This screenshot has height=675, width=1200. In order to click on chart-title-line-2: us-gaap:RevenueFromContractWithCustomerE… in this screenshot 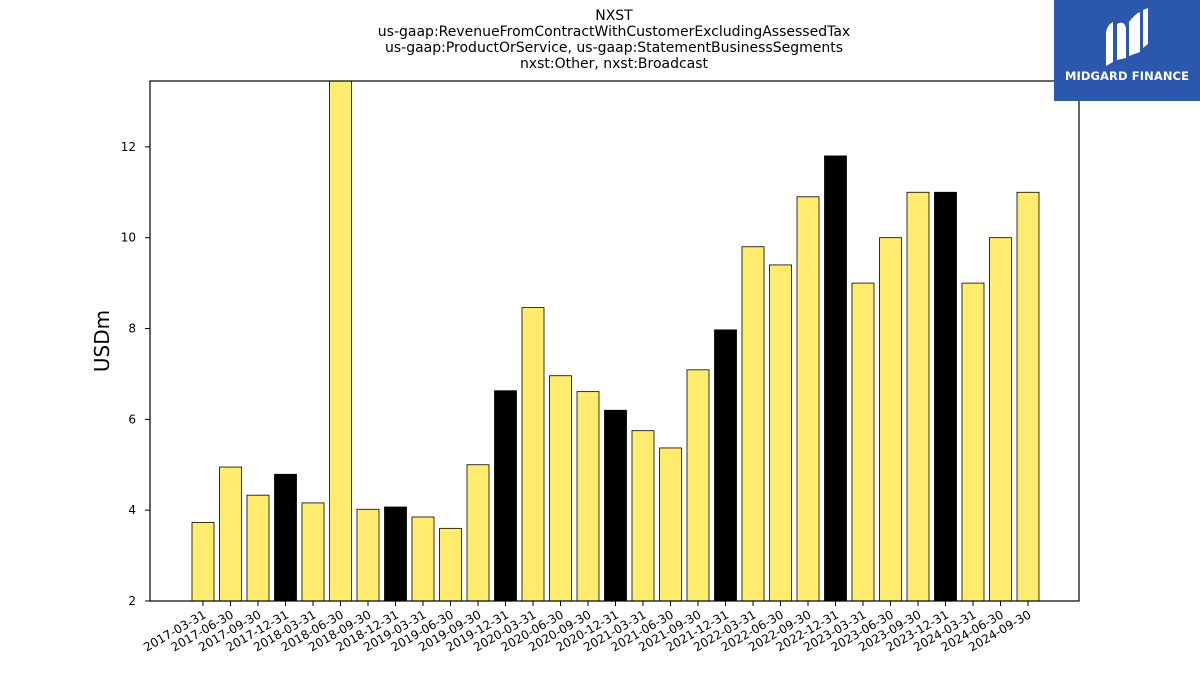, I will do `click(614, 32)`.